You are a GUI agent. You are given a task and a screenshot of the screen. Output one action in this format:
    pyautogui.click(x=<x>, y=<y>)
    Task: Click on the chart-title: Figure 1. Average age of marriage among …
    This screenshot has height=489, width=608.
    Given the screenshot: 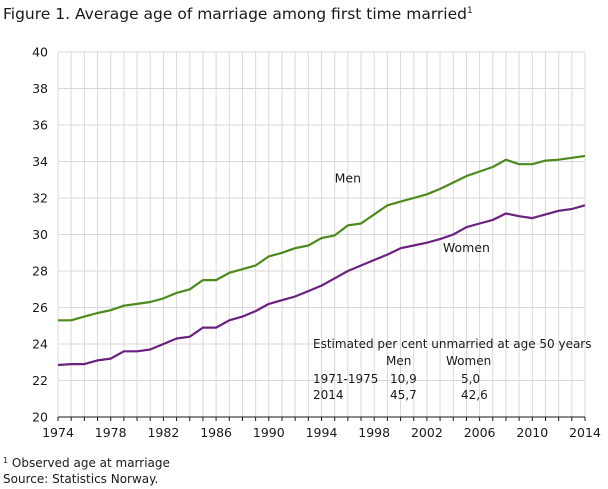 What is the action you would take?
    pyautogui.click(x=238, y=14)
    